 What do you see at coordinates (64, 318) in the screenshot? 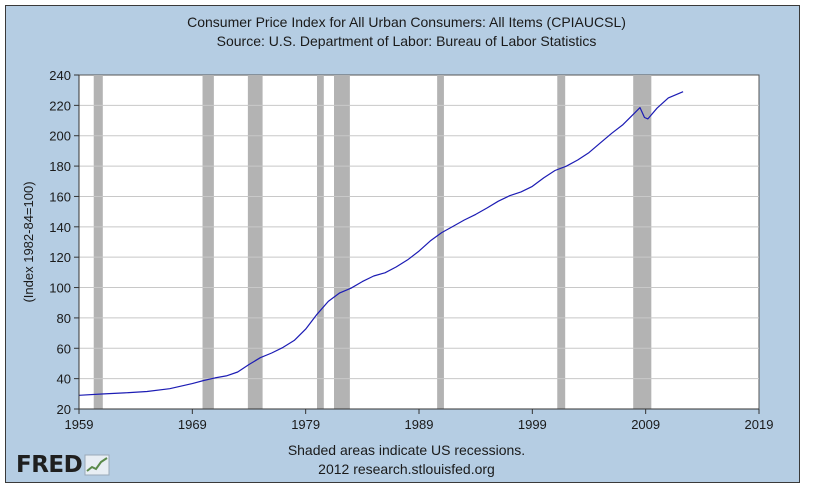
I see `y-tick-label-80: 80` at bounding box center [64, 318].